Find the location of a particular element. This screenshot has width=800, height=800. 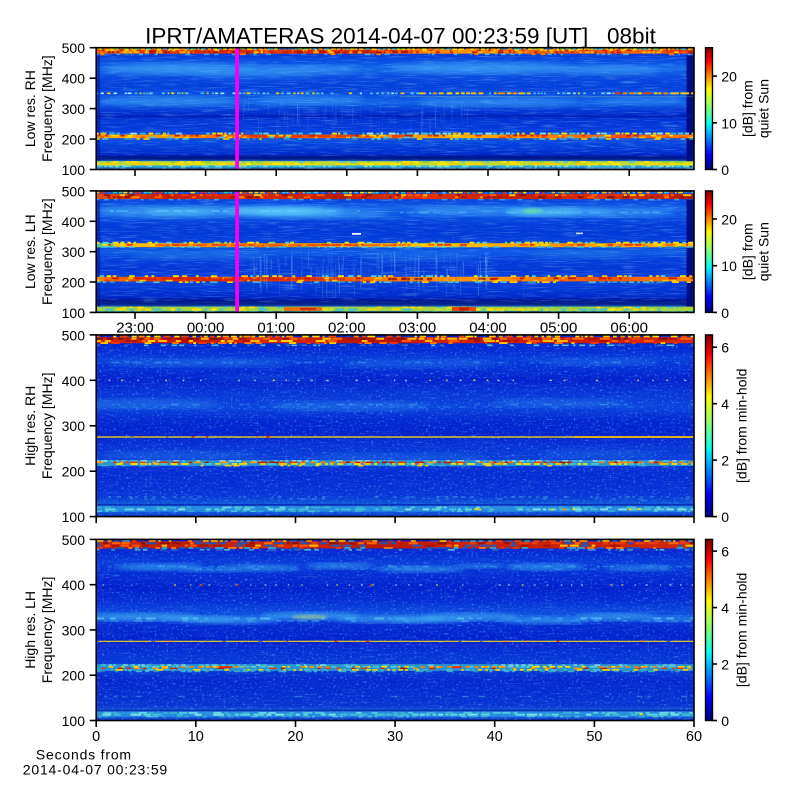

svg-text: 03:00 is located at coordinates (418, 327).